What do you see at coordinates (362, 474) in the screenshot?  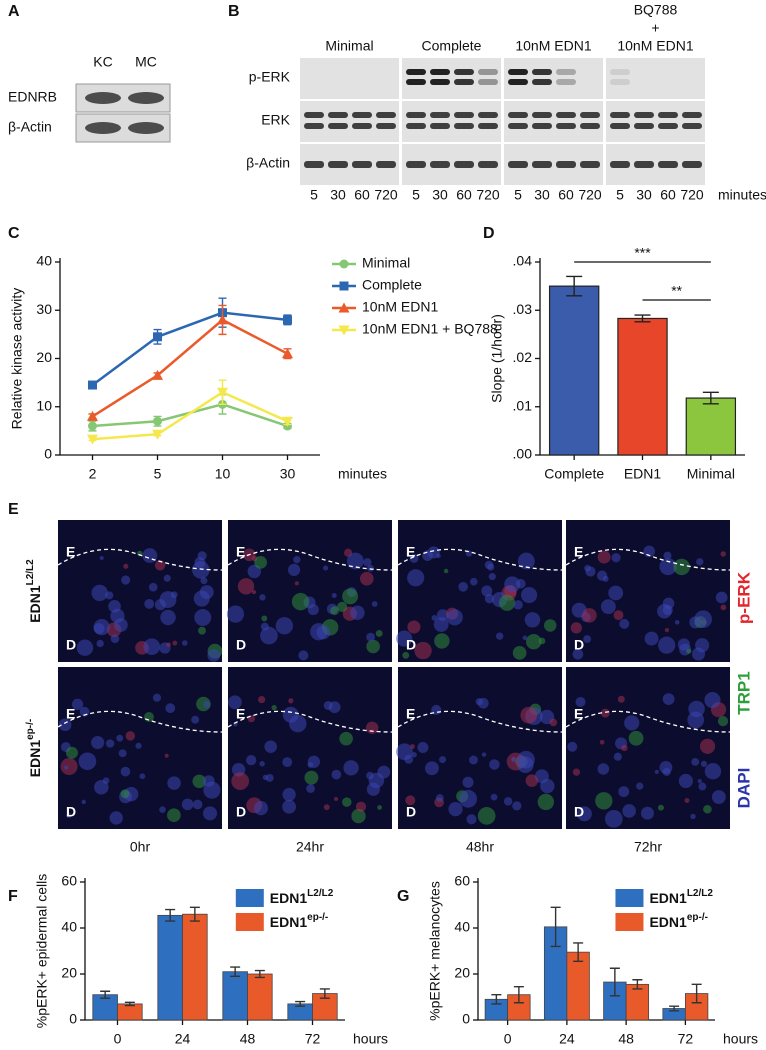 I see `x-axis-label: minutes` at bounding box center [362, 474].